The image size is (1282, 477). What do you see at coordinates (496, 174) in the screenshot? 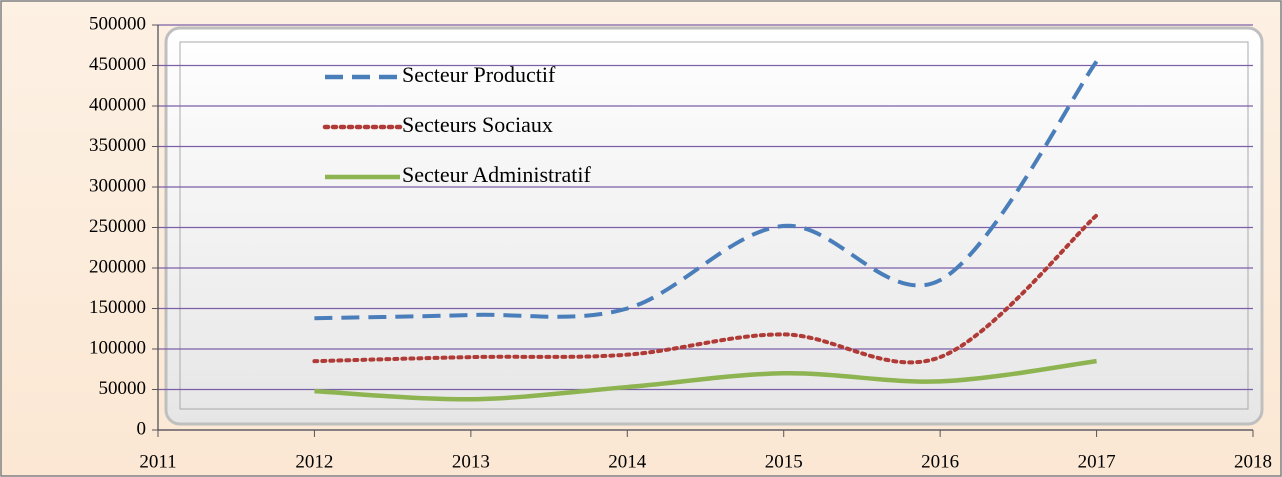
I see `legend-label: Secteur Administratif` at bounding box center [496, 174].